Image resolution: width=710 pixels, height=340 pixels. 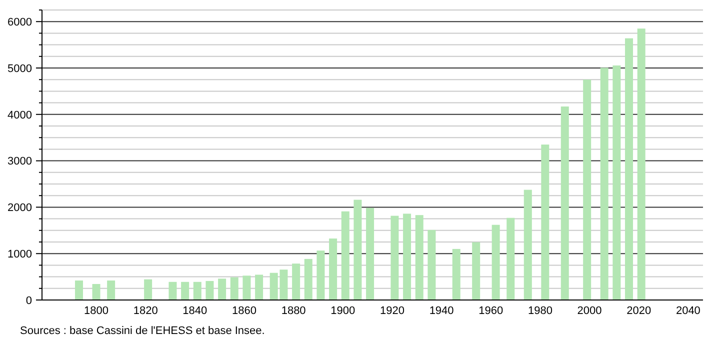 What do you see at coordinates (20, 115) in the screenshot?
I see `y-tick-label: 4000` at bounding box center [20, 115].